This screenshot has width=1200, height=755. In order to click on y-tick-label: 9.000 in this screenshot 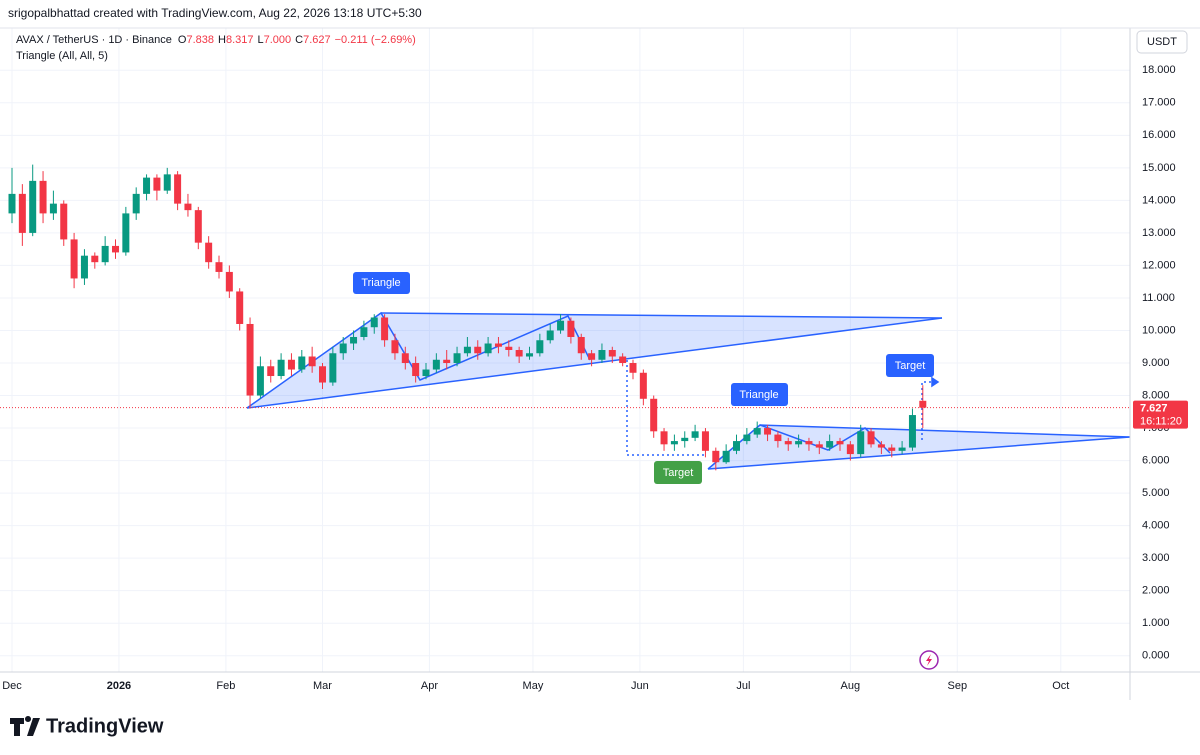, I will do `click(1156, 363)`.